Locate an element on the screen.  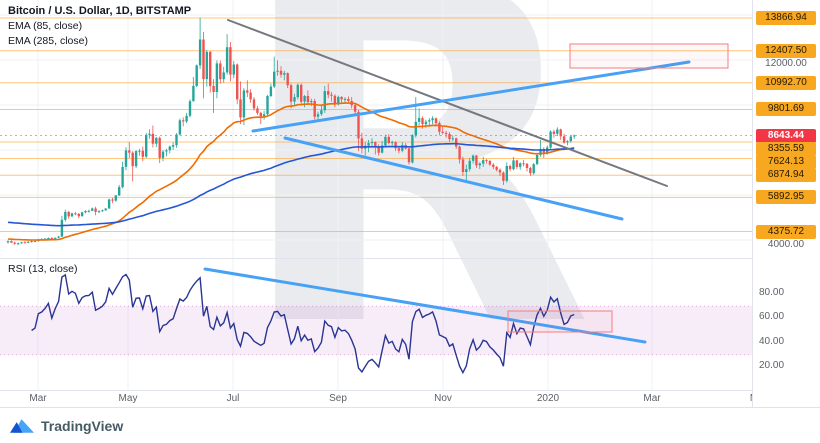
time-axis: MarMayJulSepNov2020MarM is located at coordinates (379, 399).